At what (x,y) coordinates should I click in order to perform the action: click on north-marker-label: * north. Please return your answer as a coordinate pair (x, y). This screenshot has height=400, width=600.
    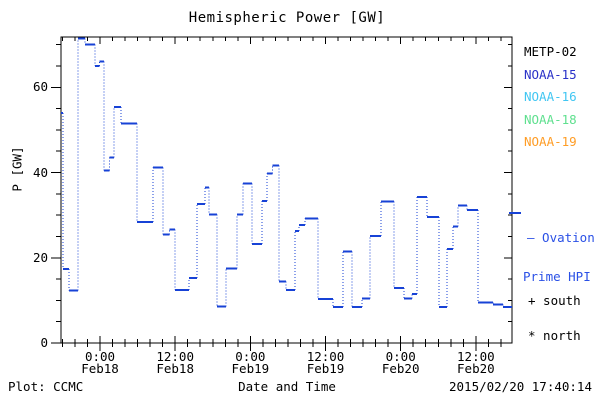
    Looking at the image, I should click on (554, 335).